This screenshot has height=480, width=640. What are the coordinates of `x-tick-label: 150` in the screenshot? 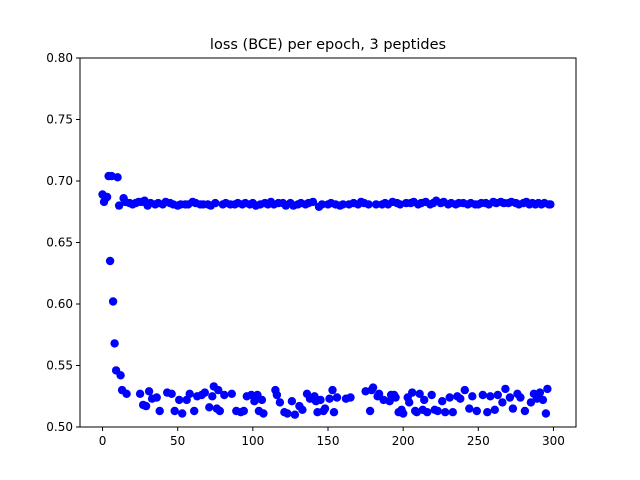 It's located at (328, 441).